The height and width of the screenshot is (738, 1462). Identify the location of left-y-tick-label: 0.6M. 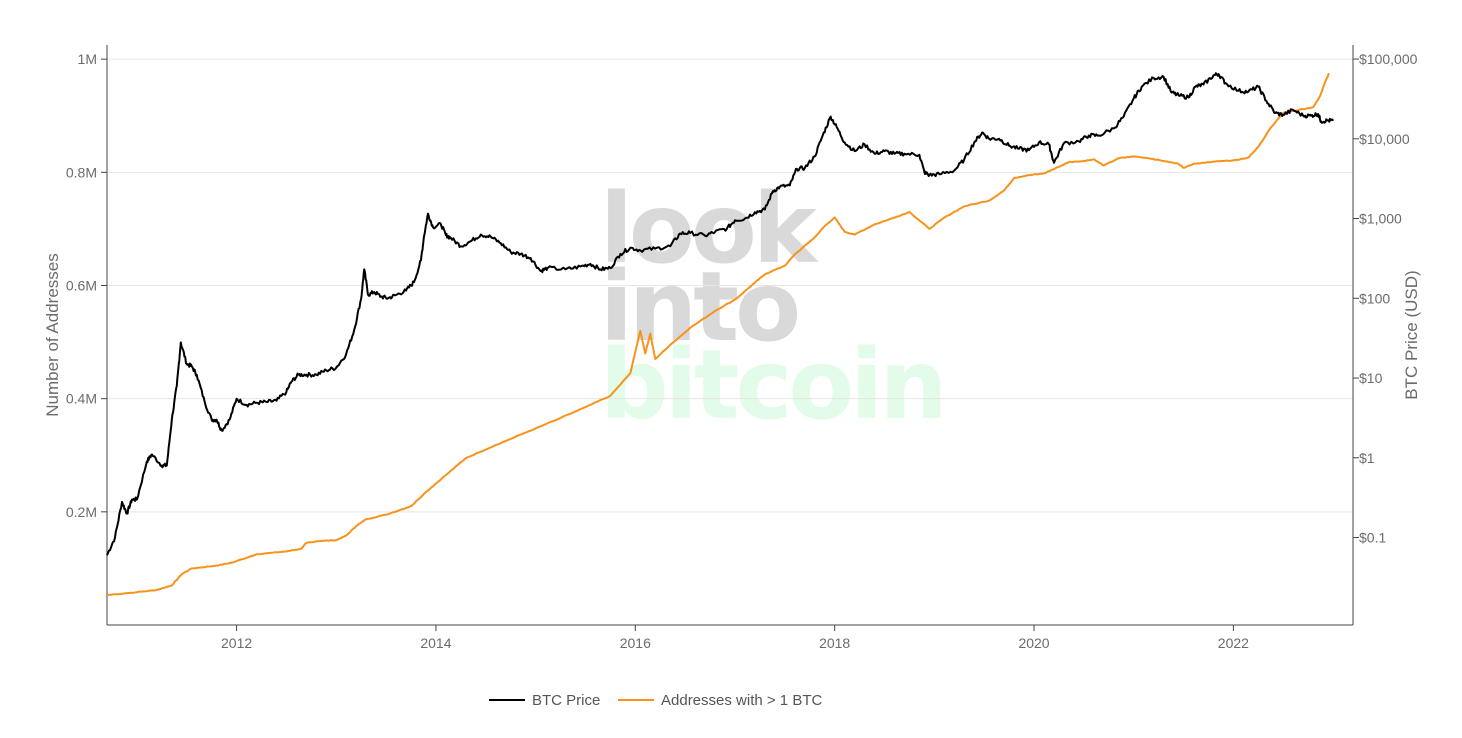
(81, 285).